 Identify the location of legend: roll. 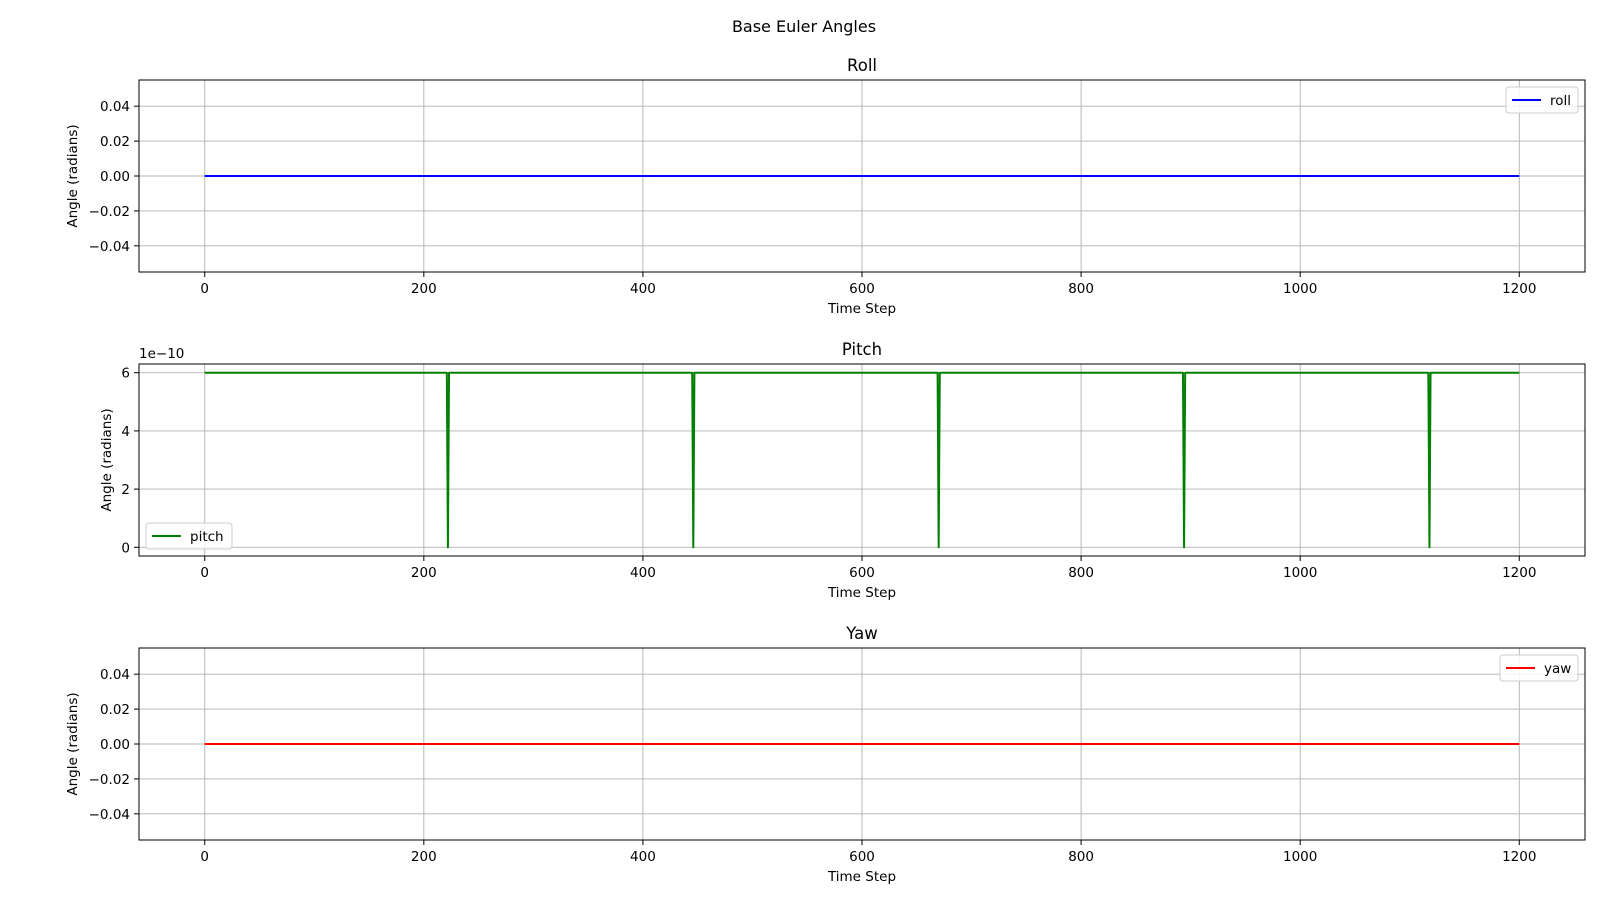
(1542, 100).